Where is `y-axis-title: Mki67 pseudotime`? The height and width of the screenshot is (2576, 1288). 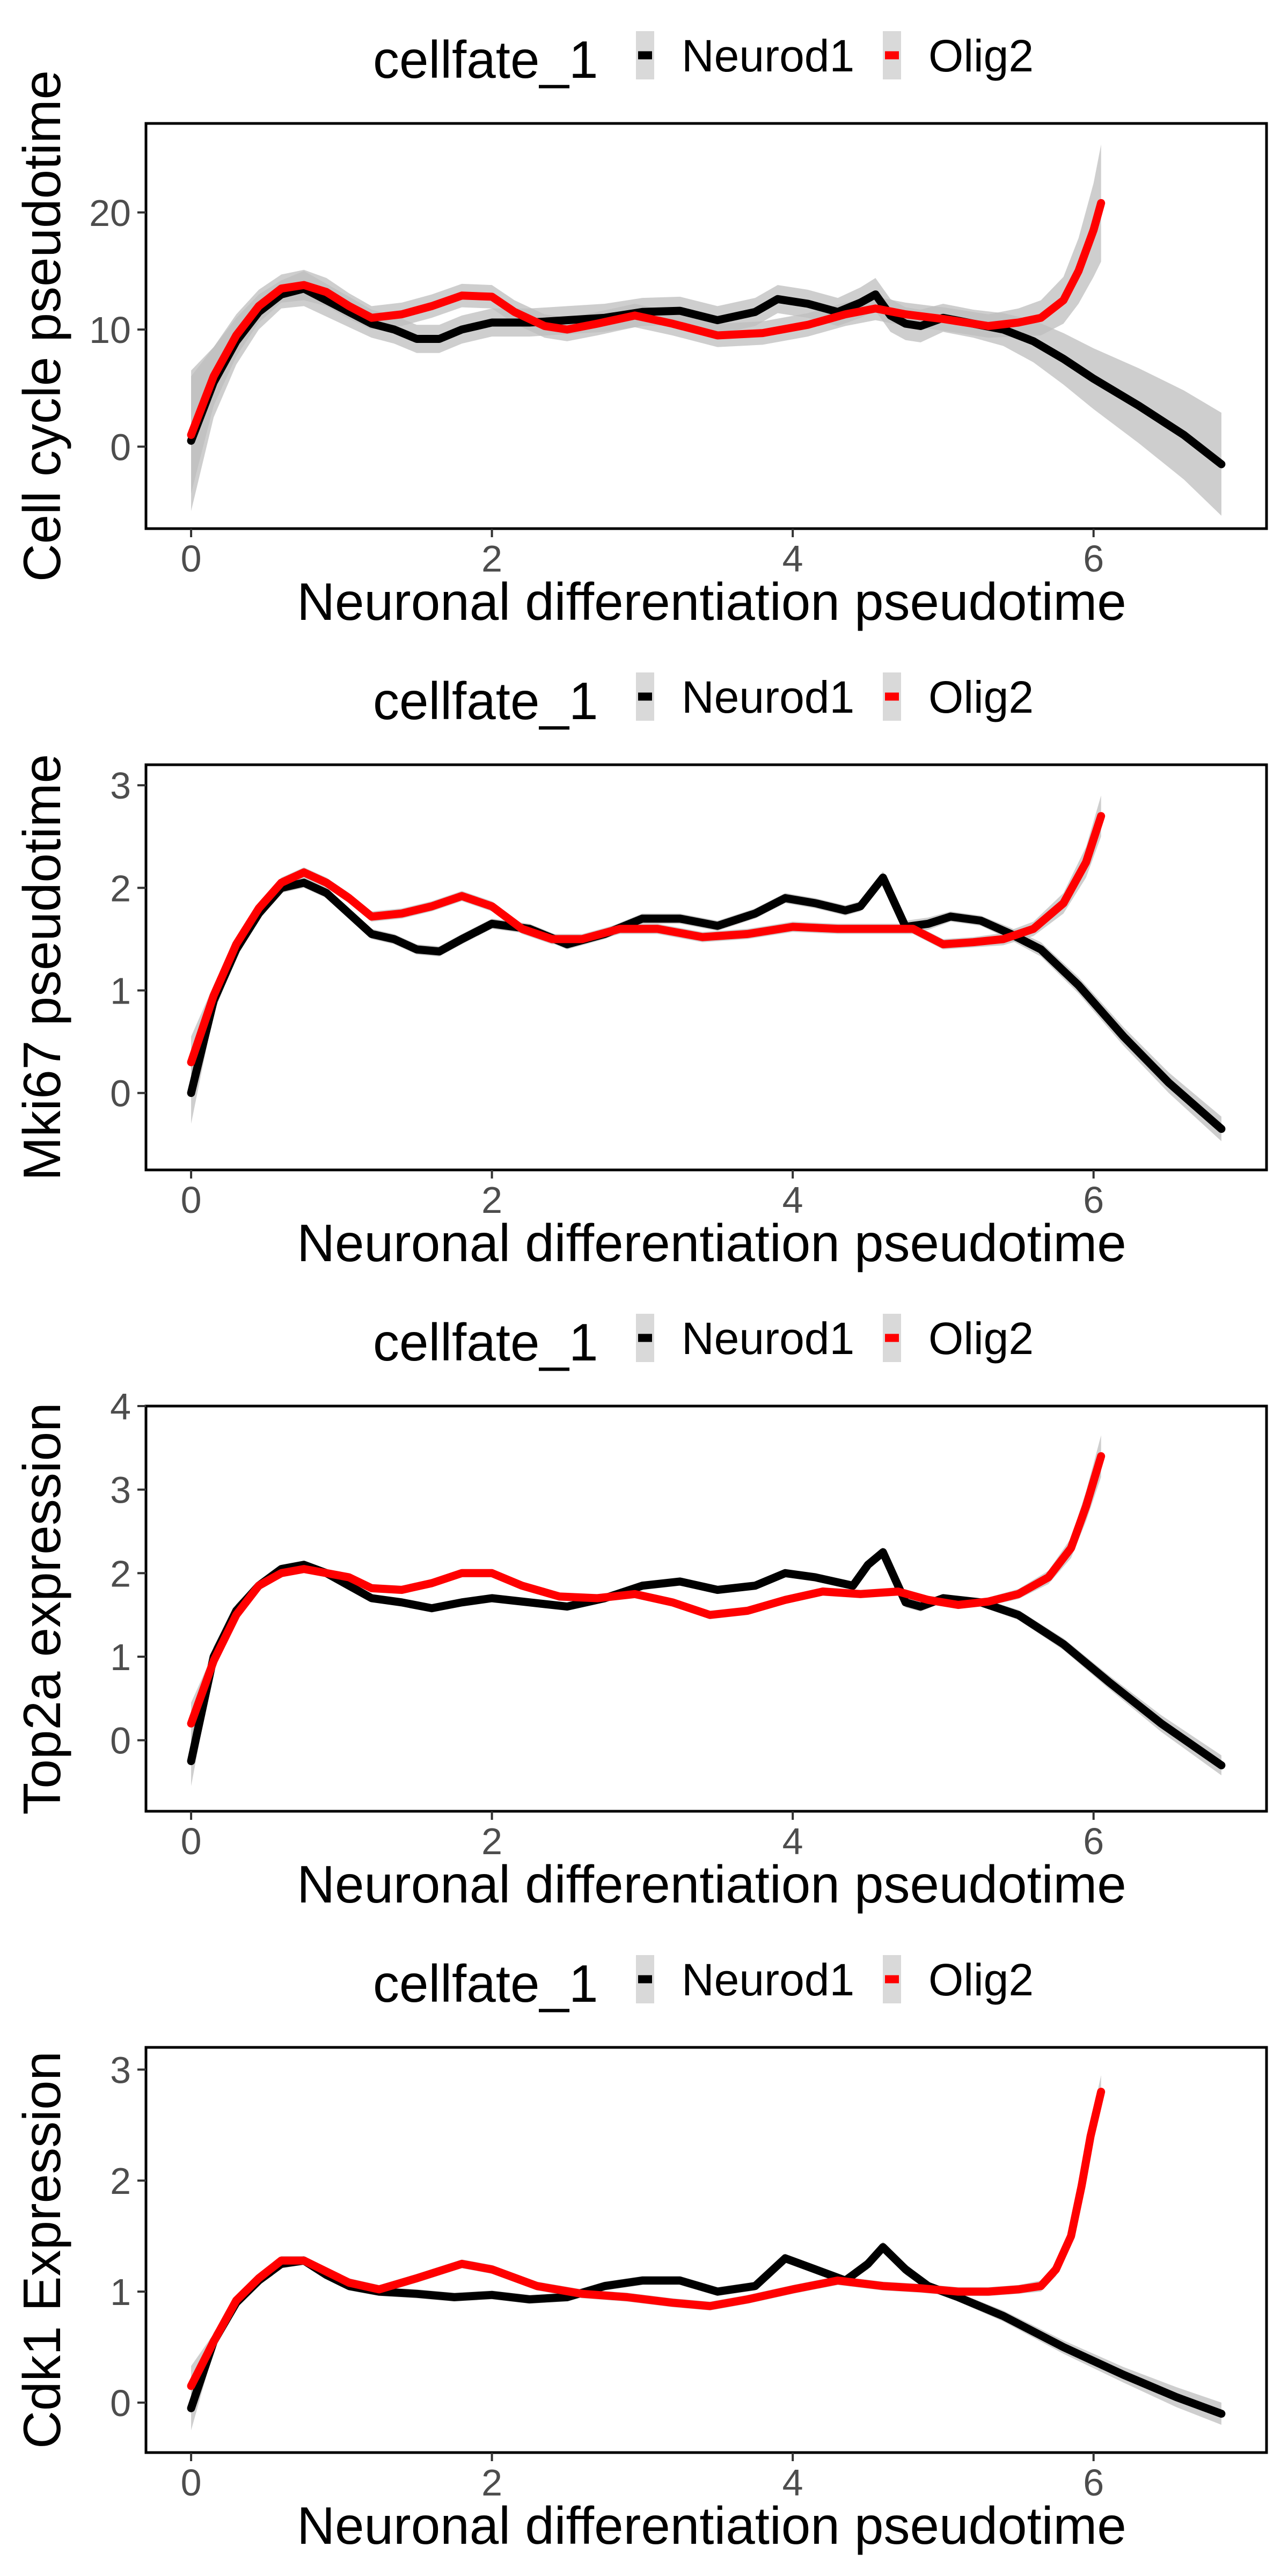
y-axis-title: Mki67 pseudotime is located at coordinates (41, 967).